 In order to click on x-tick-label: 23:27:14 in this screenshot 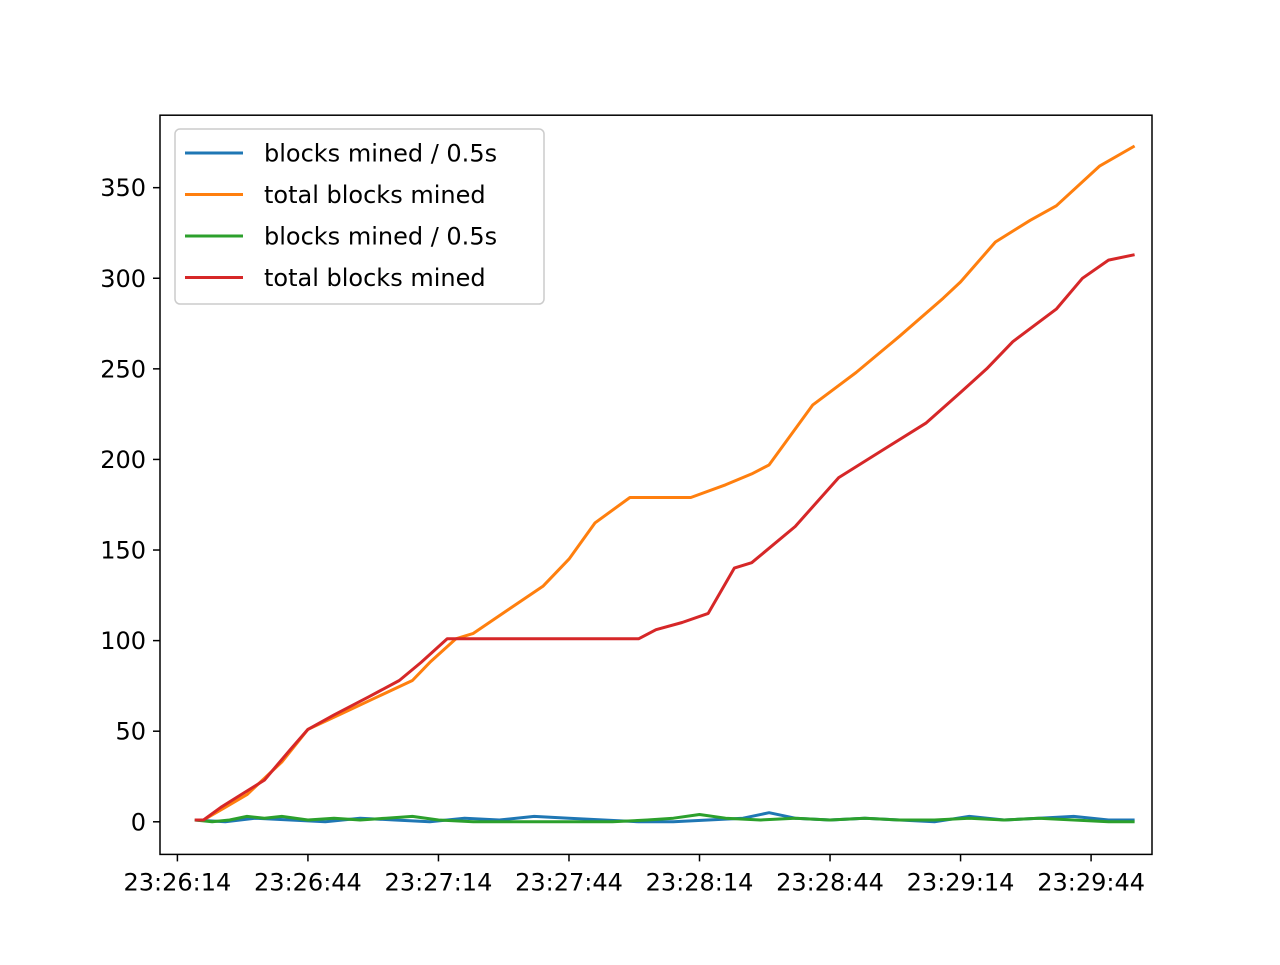, I will do `click(439, 882)`.